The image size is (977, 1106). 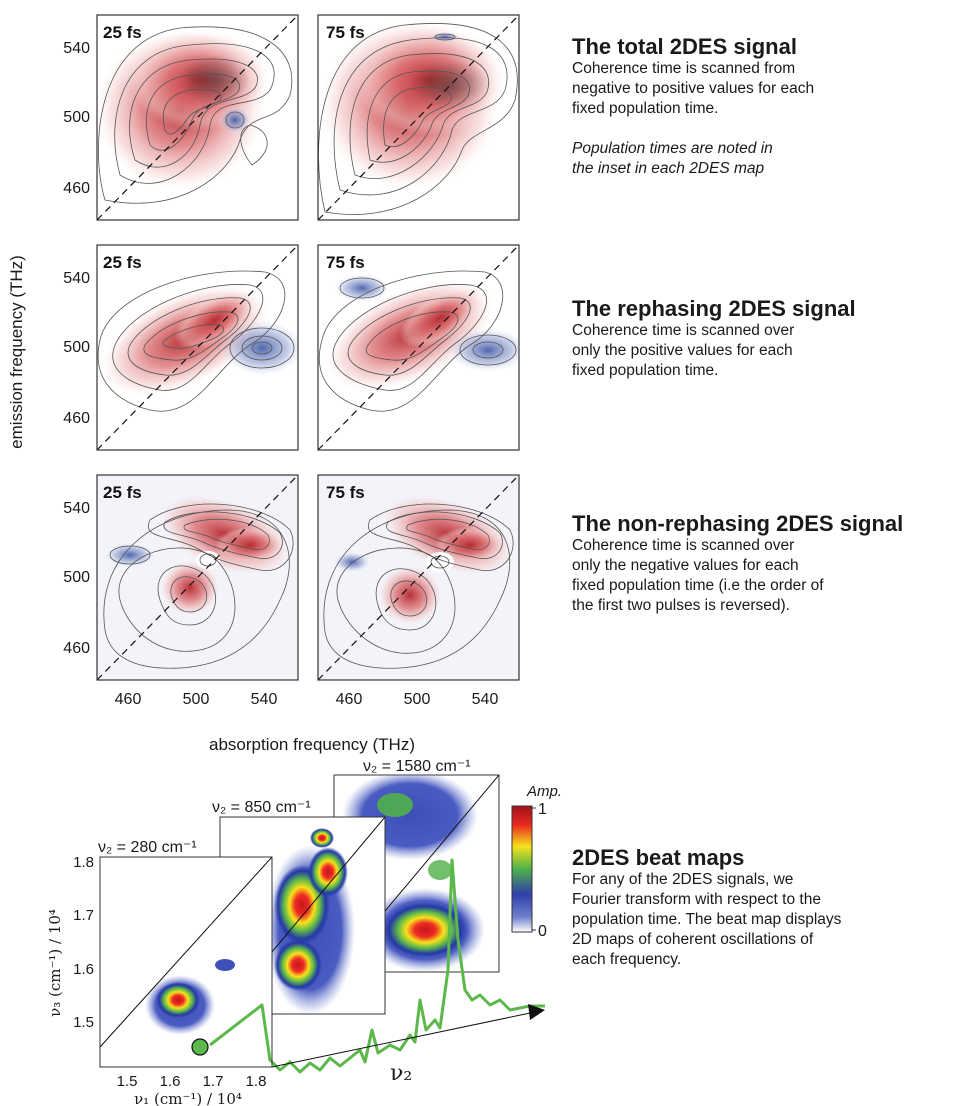 What do you see at coordinates (698, 585) in the screenshot?
I see `desc-line: fixed population time (i.e the order of` at bounding box center [698, 585].